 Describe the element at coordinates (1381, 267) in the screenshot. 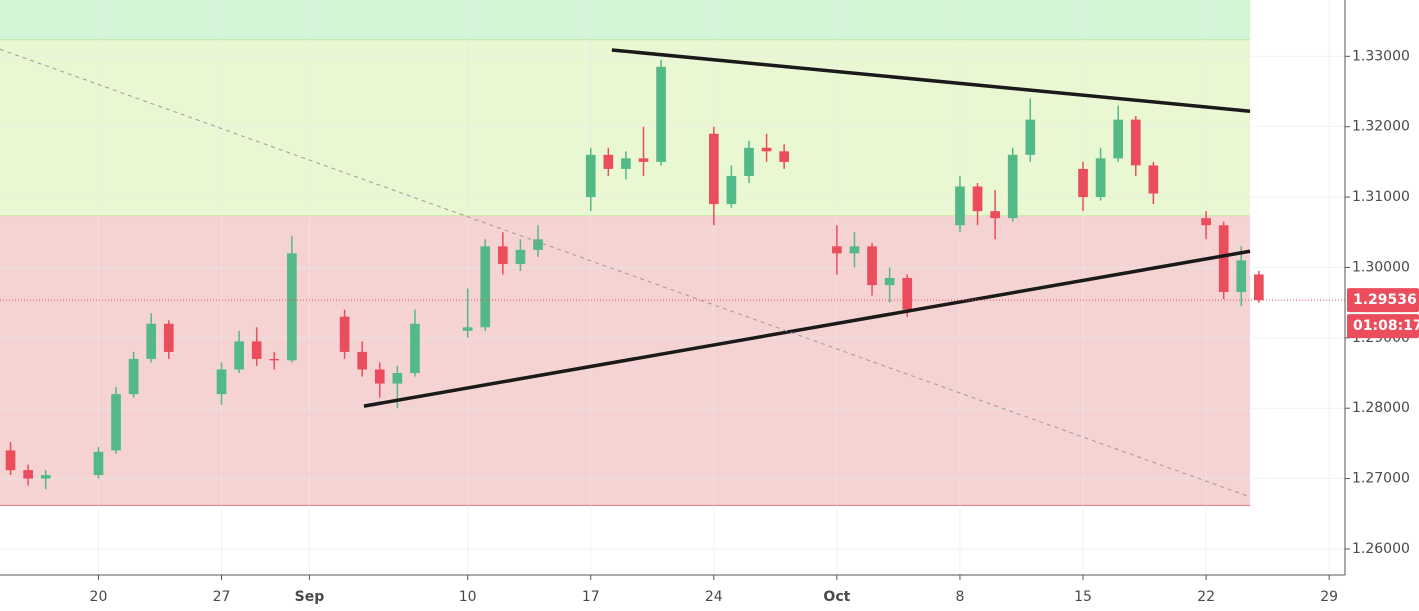

I see `y-tick-label: 1.30000` at that location.